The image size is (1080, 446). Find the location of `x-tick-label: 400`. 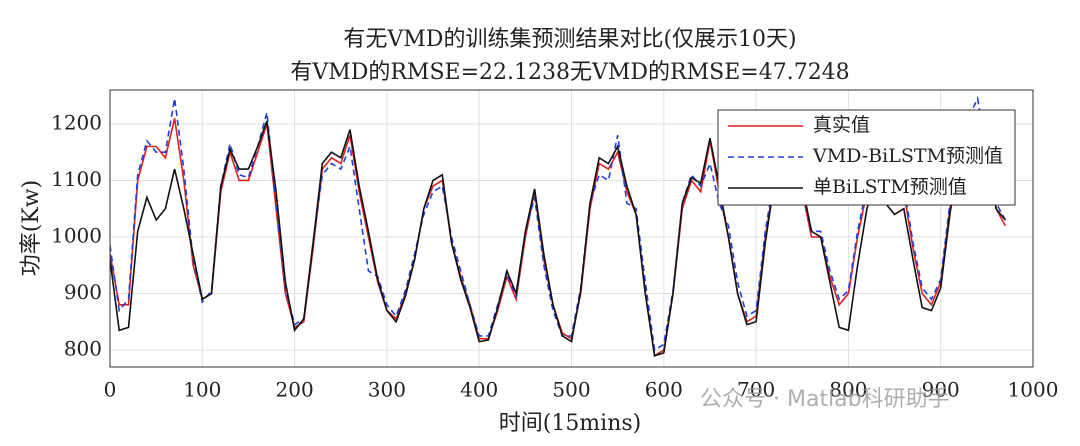

x-tick-label: 400 is located at coordinates (479, 390).